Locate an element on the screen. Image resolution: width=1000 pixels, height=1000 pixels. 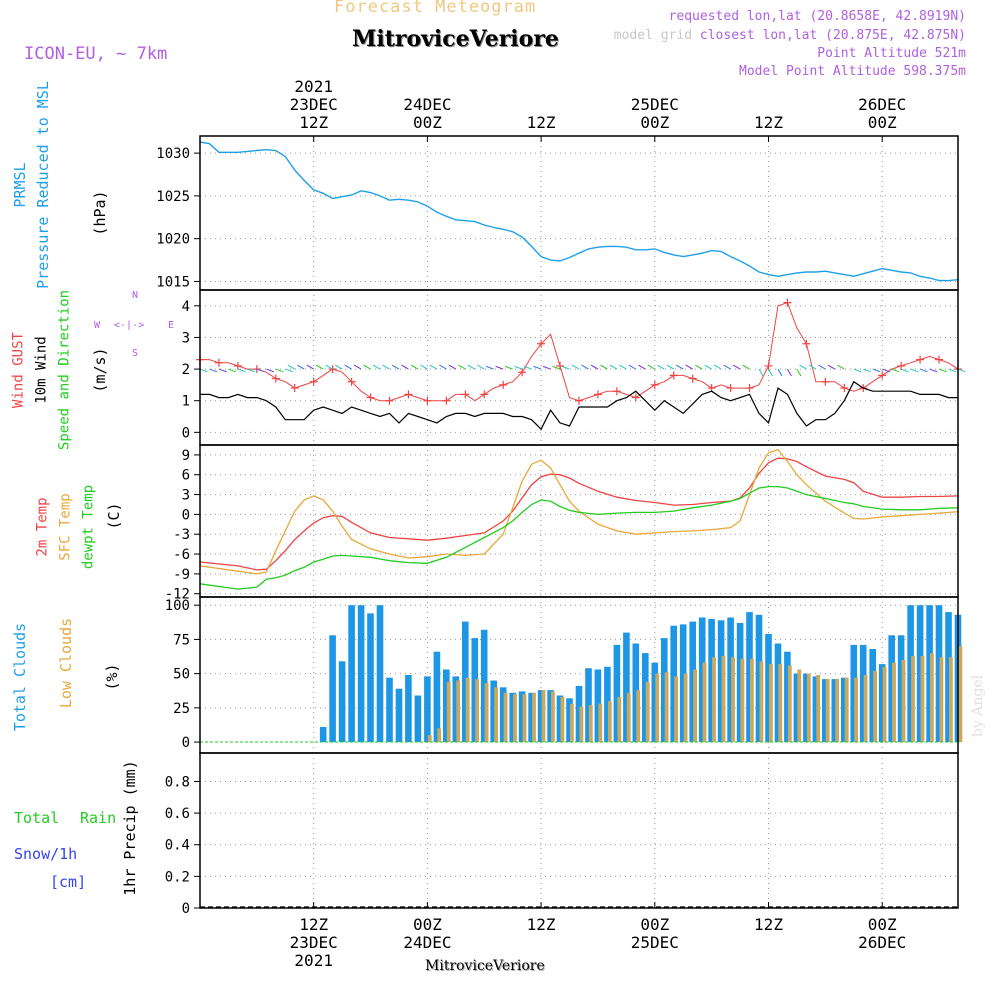
requested-coords: requested lon,lat (20.8658E, 42.8919N) is located at coordinates (817, 16).